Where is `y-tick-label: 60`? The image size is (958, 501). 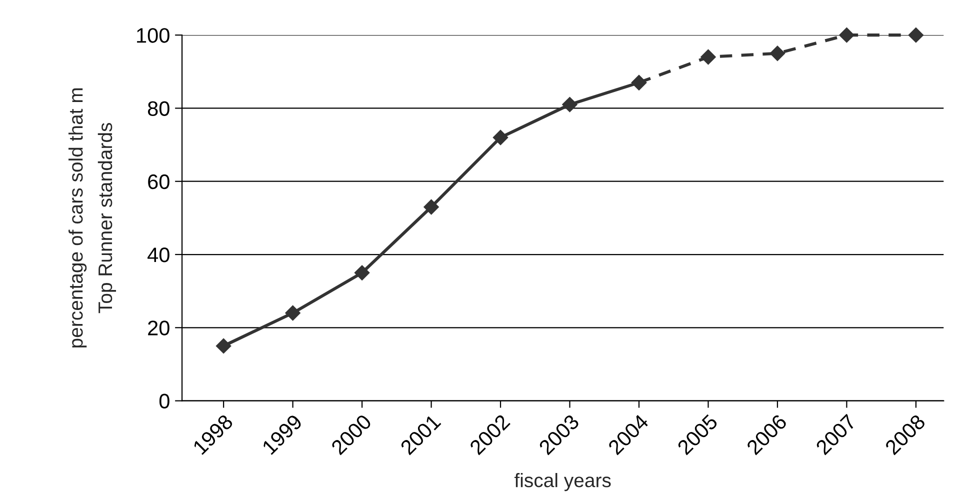 y-tick-label: 60 is located at coordinates (159, 182).